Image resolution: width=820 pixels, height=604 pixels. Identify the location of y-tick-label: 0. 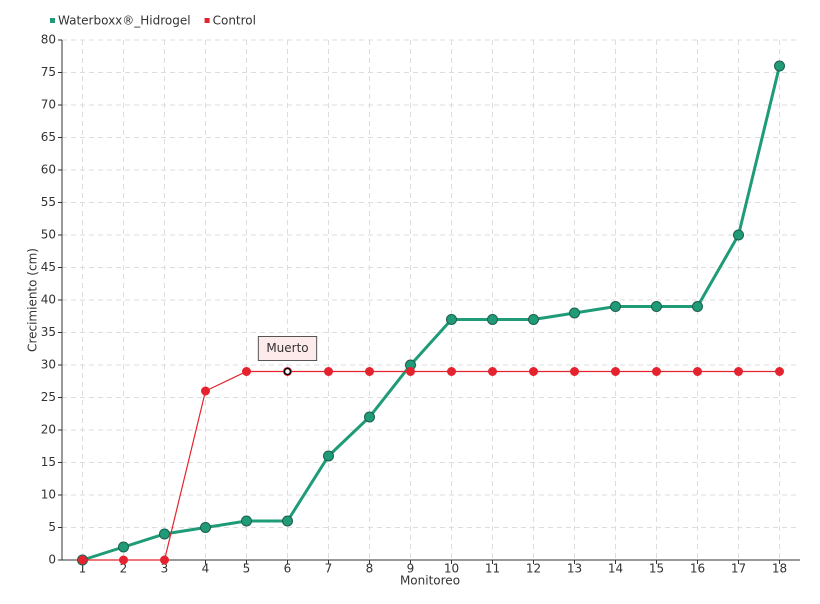
(52, 560).